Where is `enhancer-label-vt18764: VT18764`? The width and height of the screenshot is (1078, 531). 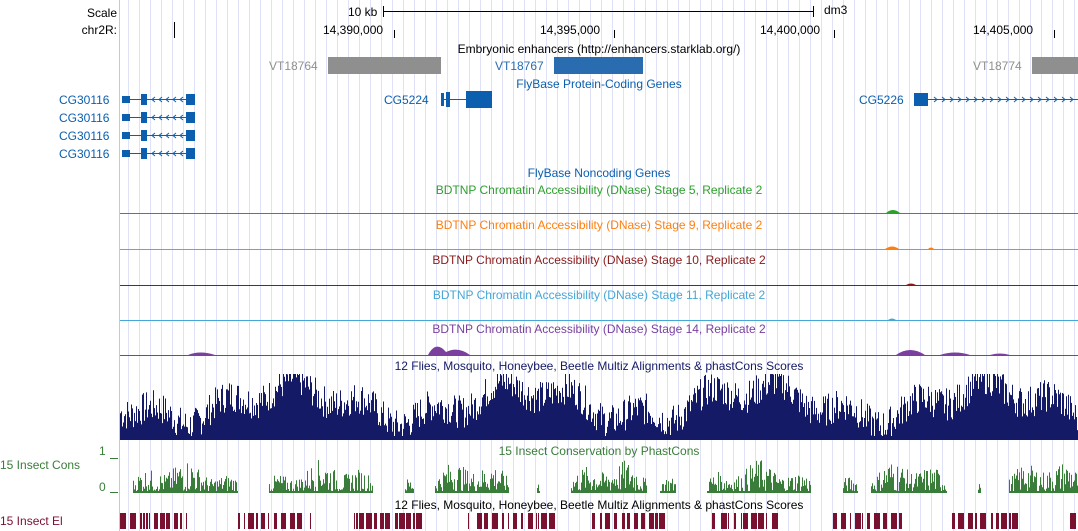
enhancer-label-vt18764: VT18764 is located at coordinates (293, 66).